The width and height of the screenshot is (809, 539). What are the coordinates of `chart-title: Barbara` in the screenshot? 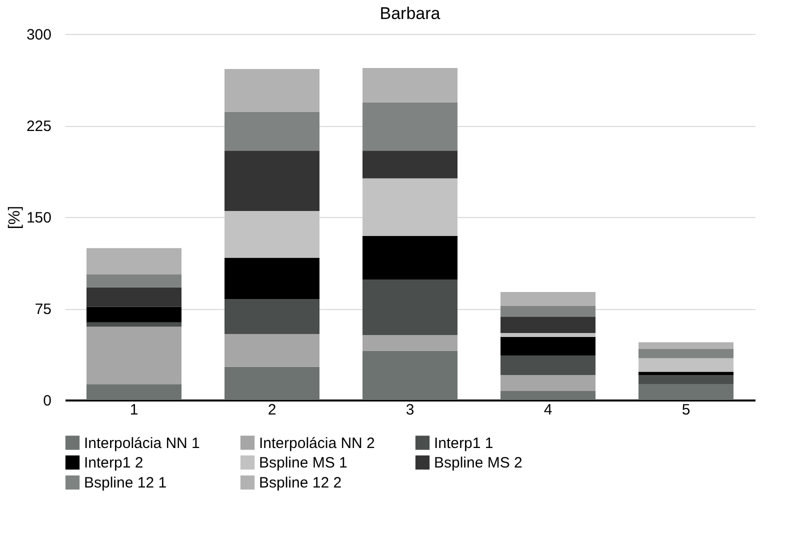 It's located at (410, 13).